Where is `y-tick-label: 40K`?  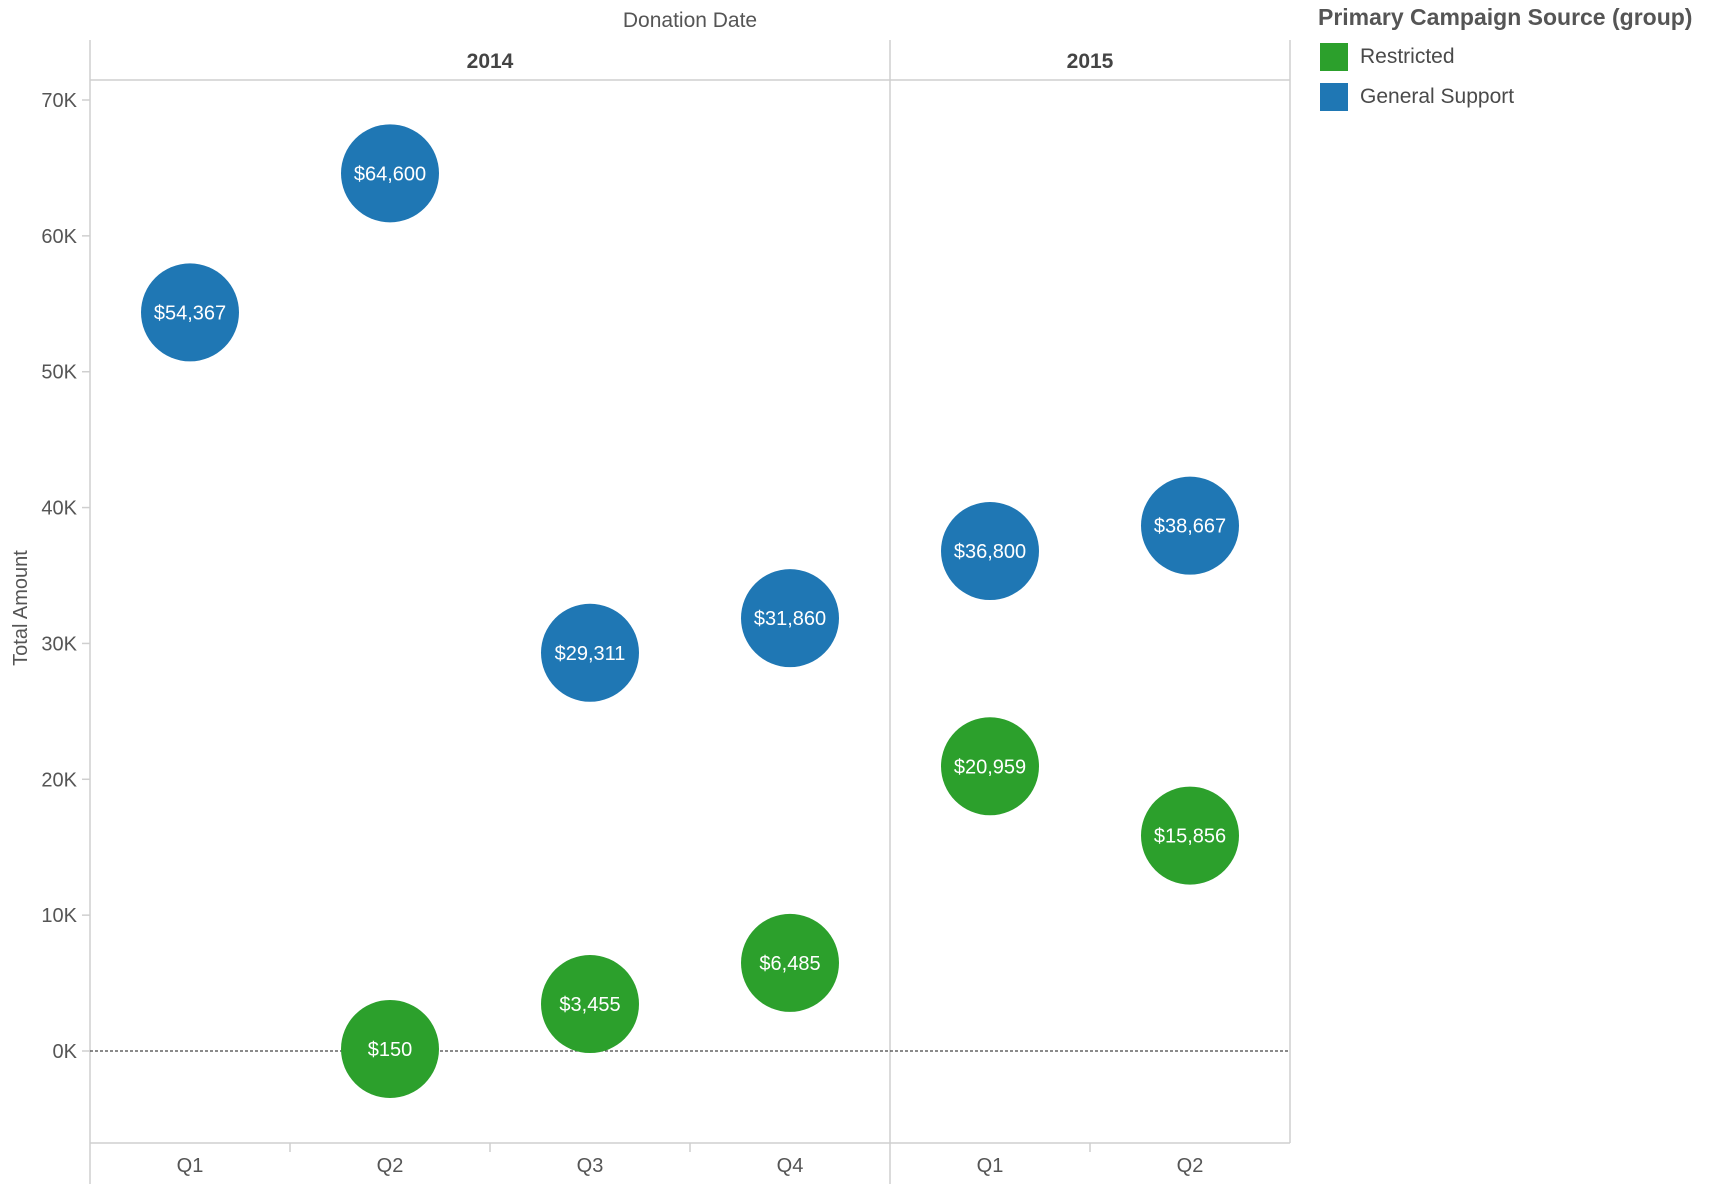 y-tick-label: 40K is located at coordinates (59, 509).